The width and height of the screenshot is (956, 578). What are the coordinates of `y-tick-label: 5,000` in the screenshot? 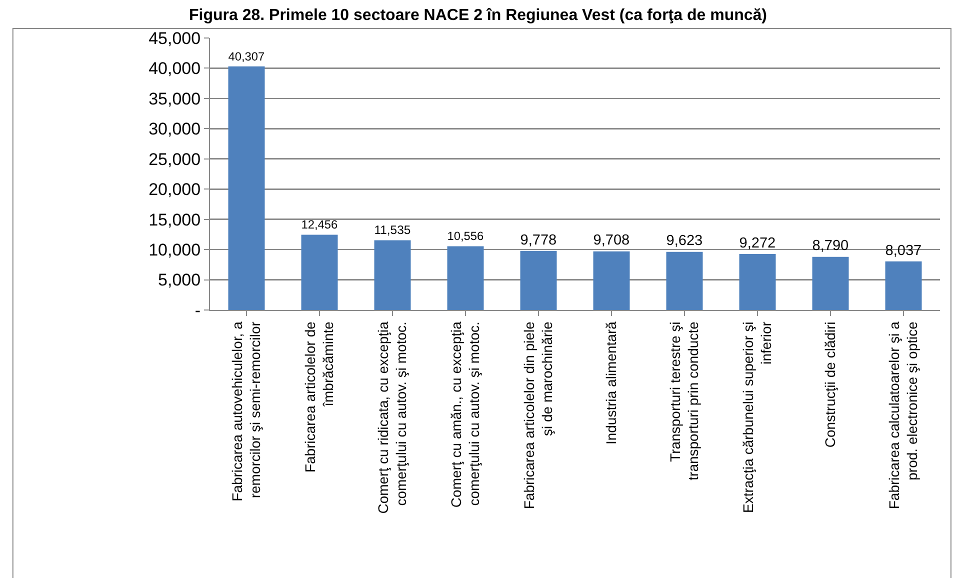 It's located at (179, 280).